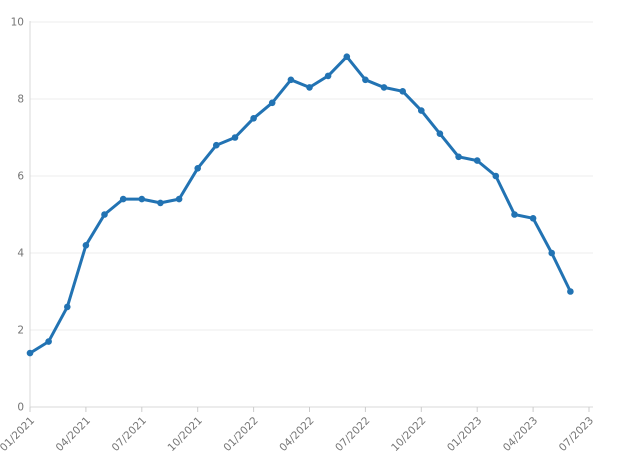 The height and width of the screenshot is (464, 620). What do you see at coordinates (240, 434) in the screenshot?
I see `x-axis-tick-label: 01/2022` at bounding box center [240, 434].